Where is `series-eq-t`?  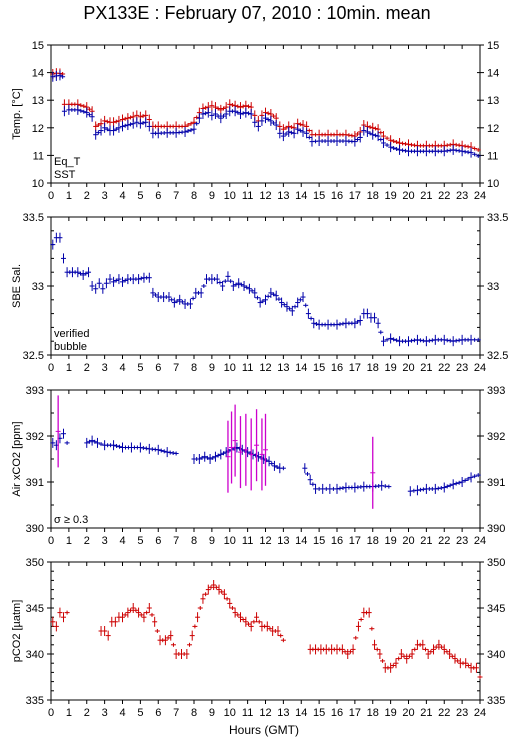
series-eq-t is located at coordinates (265, 110).